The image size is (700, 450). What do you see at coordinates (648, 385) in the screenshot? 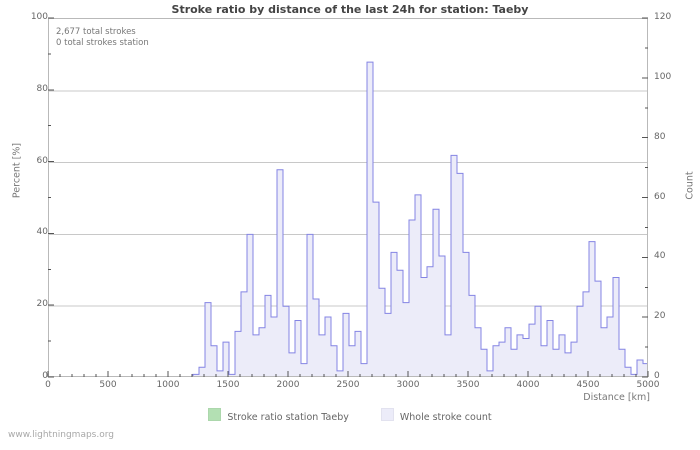
I see `x-tick-label: 5000` at bounding box center [648, 385].